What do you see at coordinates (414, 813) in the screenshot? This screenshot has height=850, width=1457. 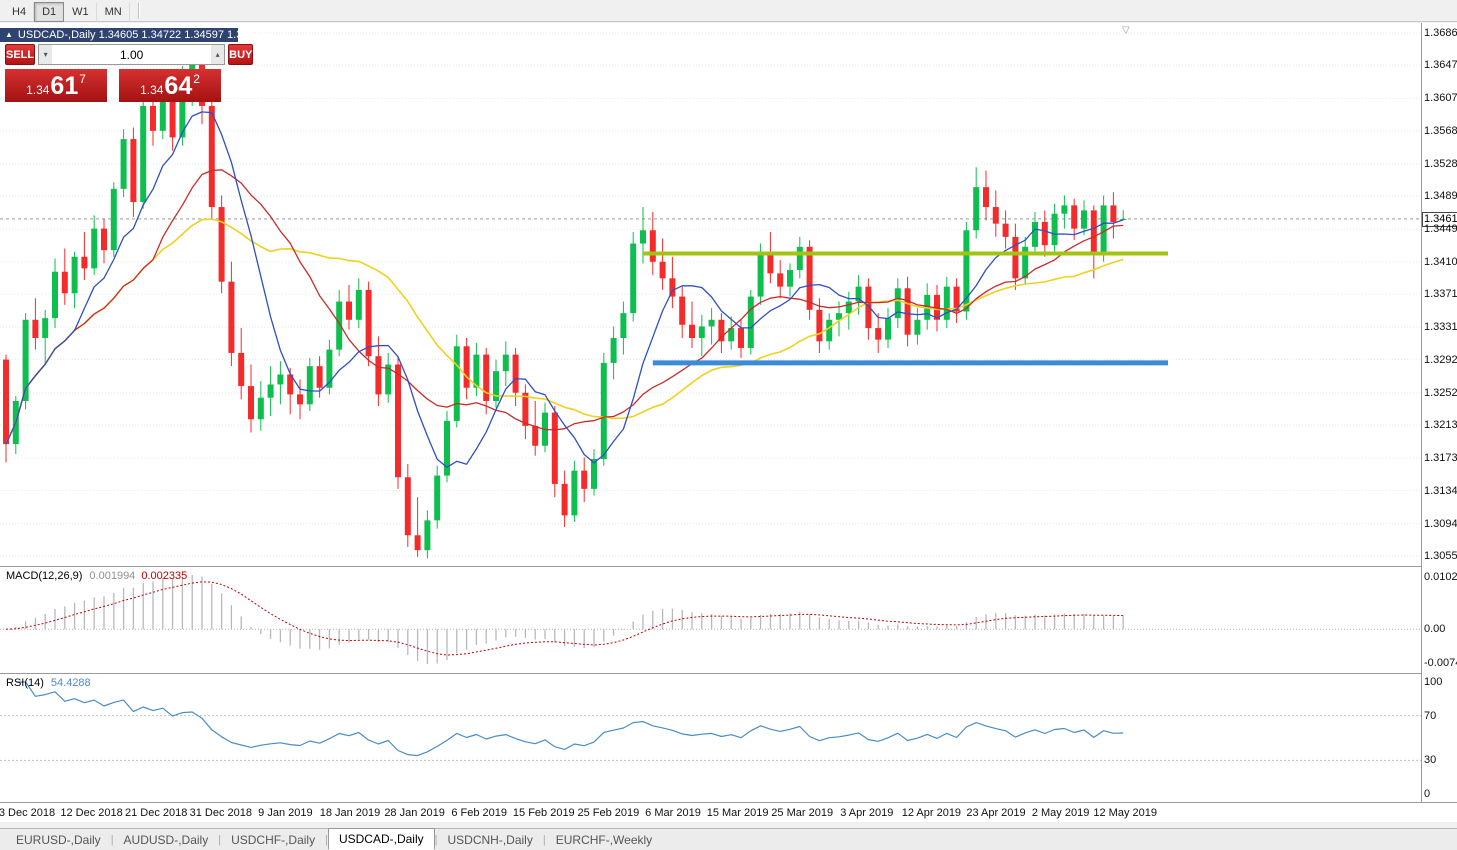 I see `date-axis-label: 28 Jan 2019` at bounding box center [414, 813].